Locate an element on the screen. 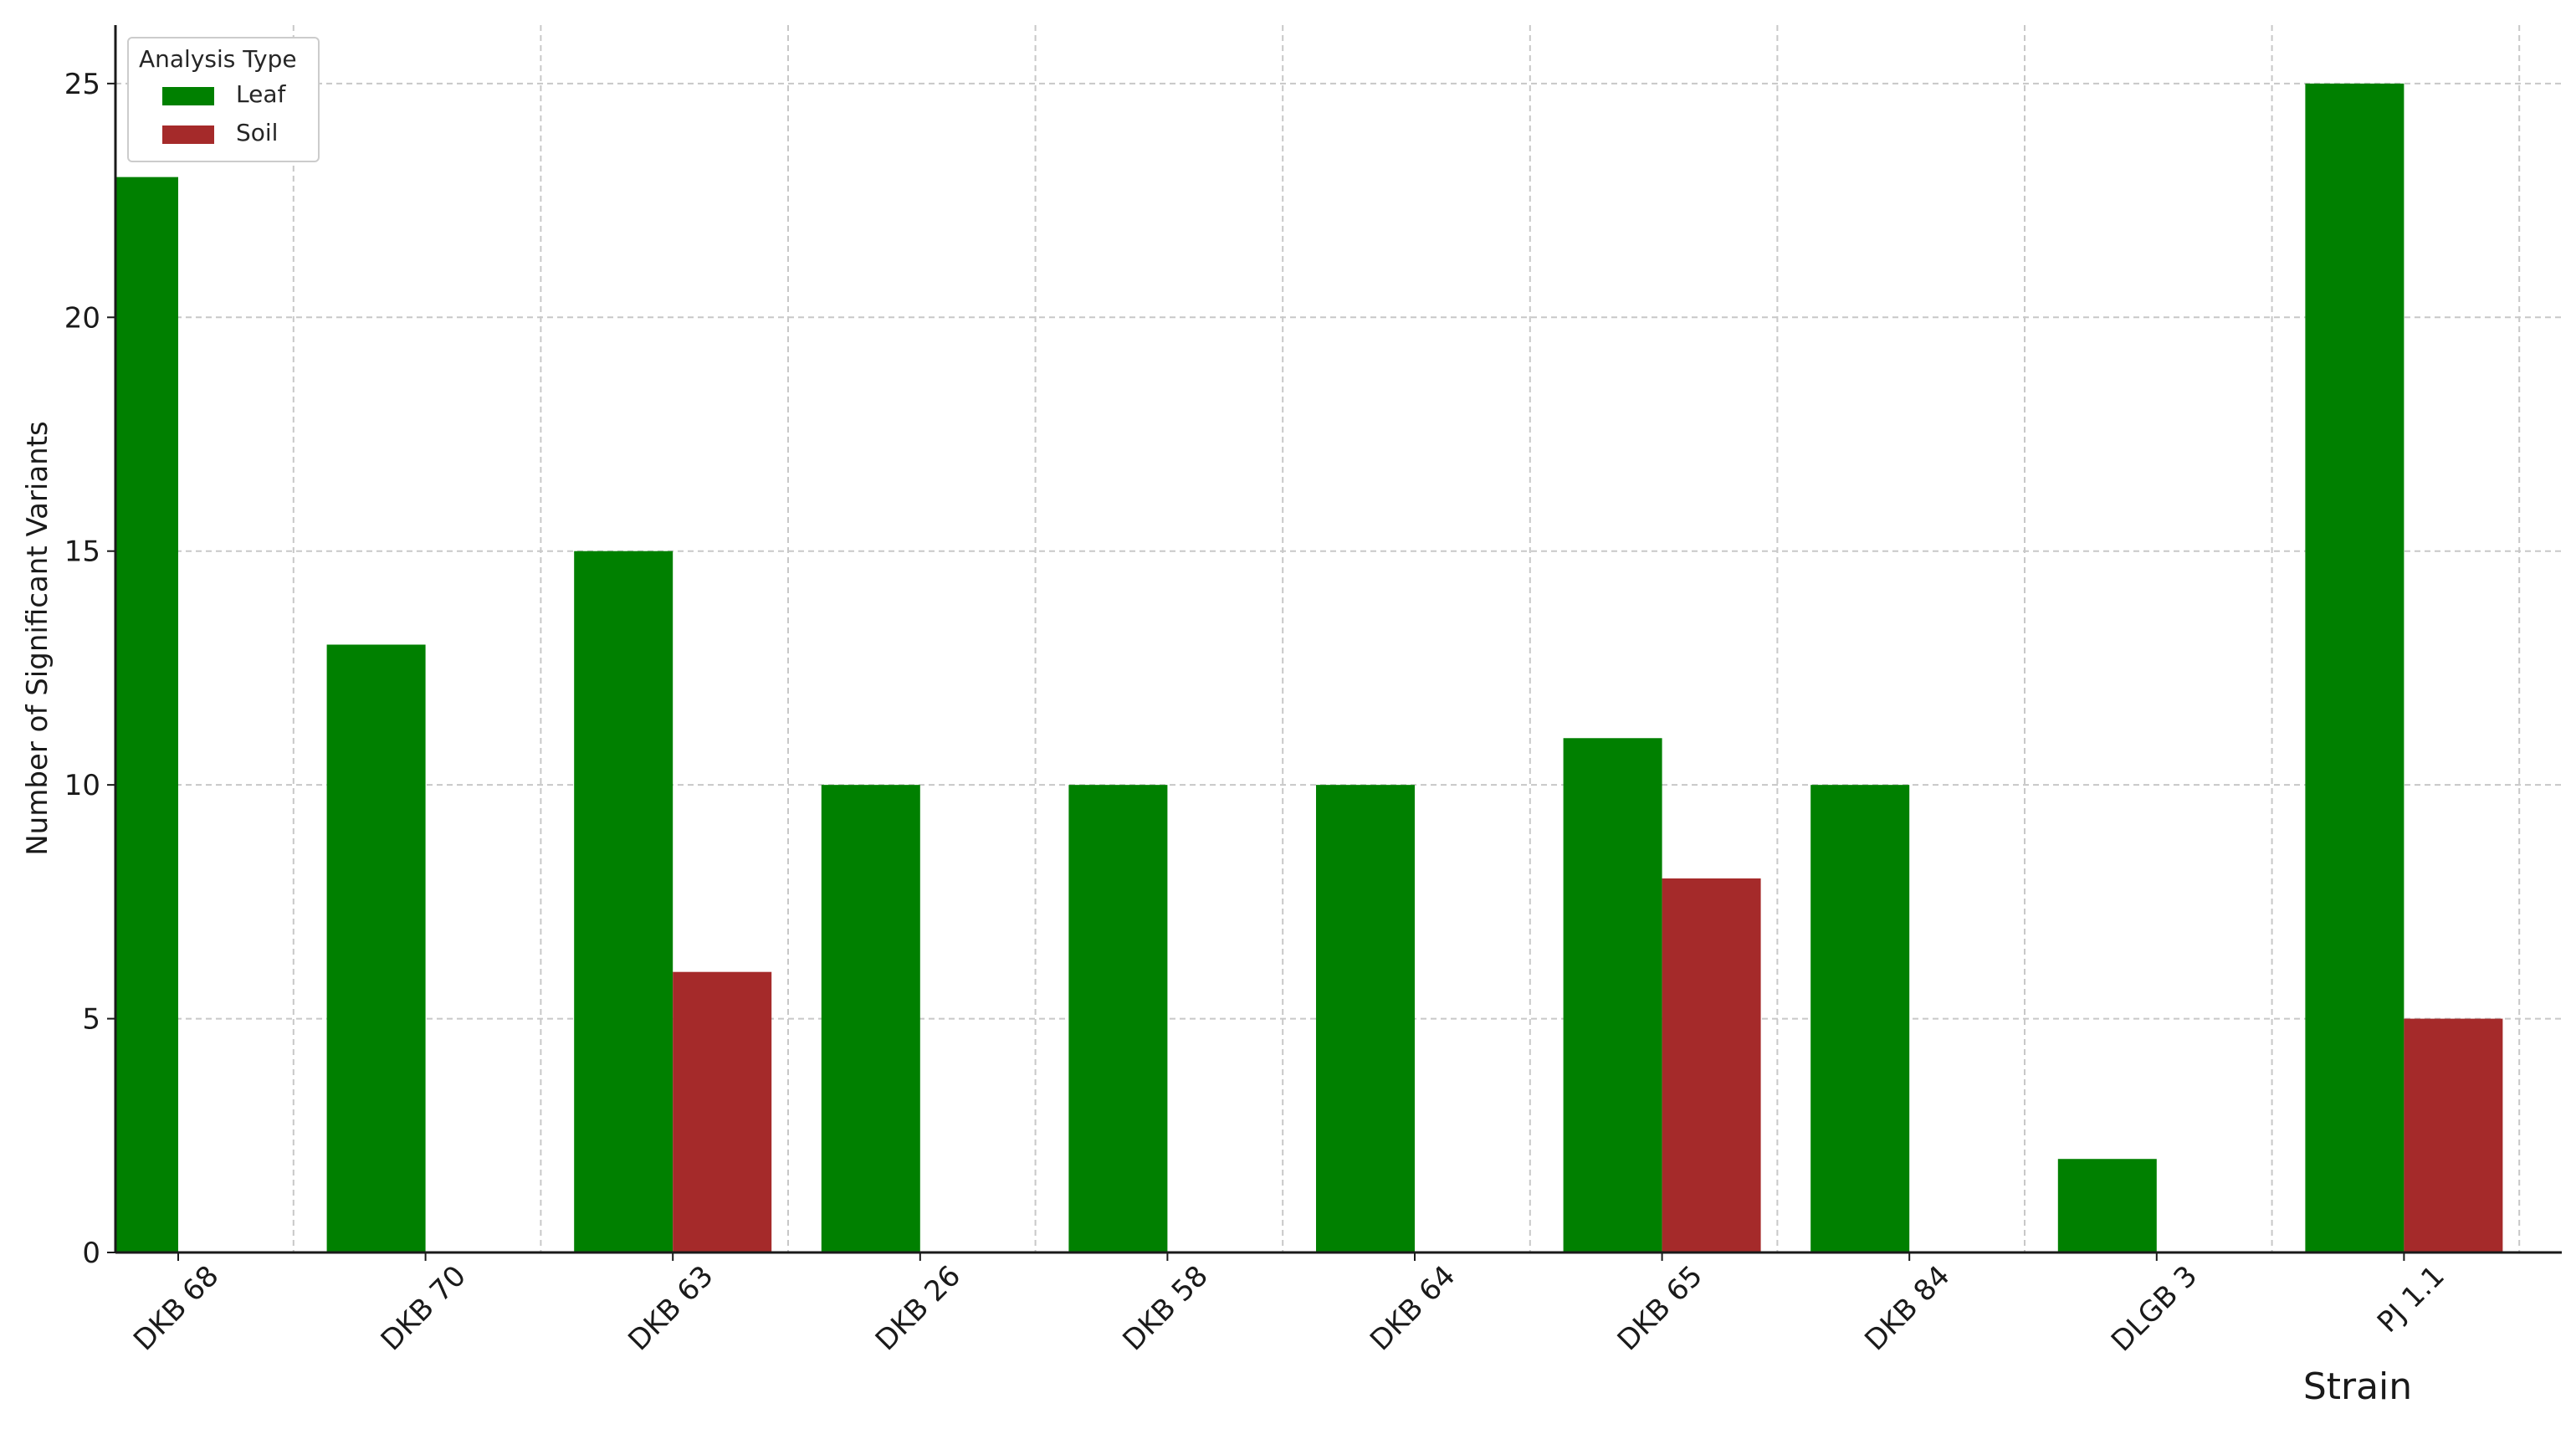 This screenshot has width=2576, height=1429. legend-swatch-leaf is located at coordinates (188, 96).